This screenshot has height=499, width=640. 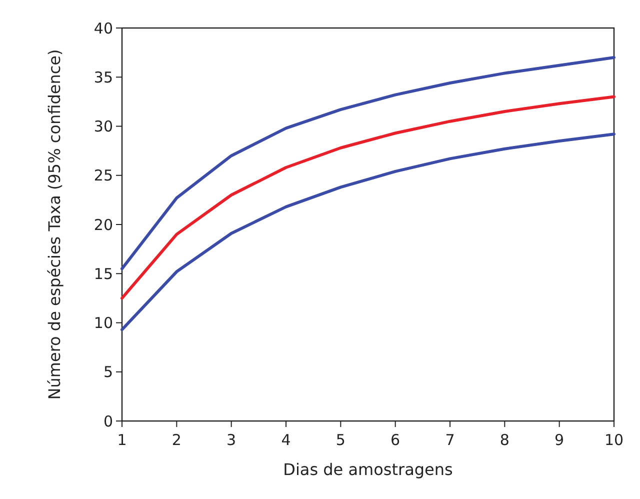 I want to click on y-tick-label: 25, so click(x=103, y=175).